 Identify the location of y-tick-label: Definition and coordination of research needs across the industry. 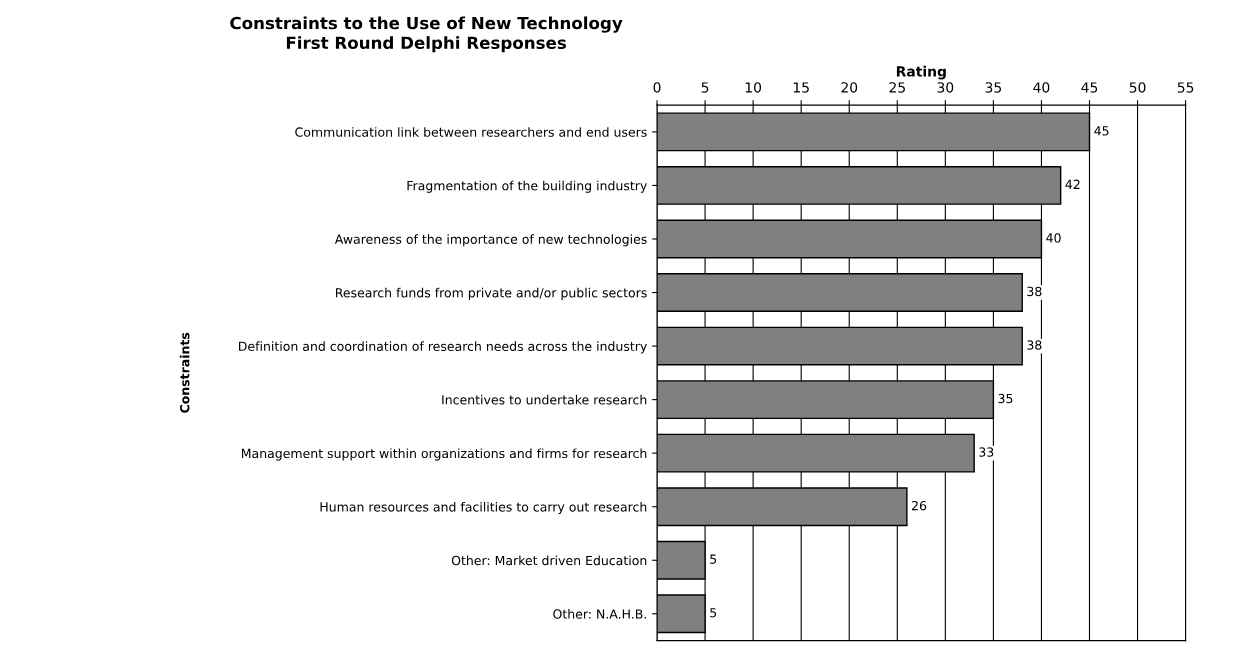
(443, 347).